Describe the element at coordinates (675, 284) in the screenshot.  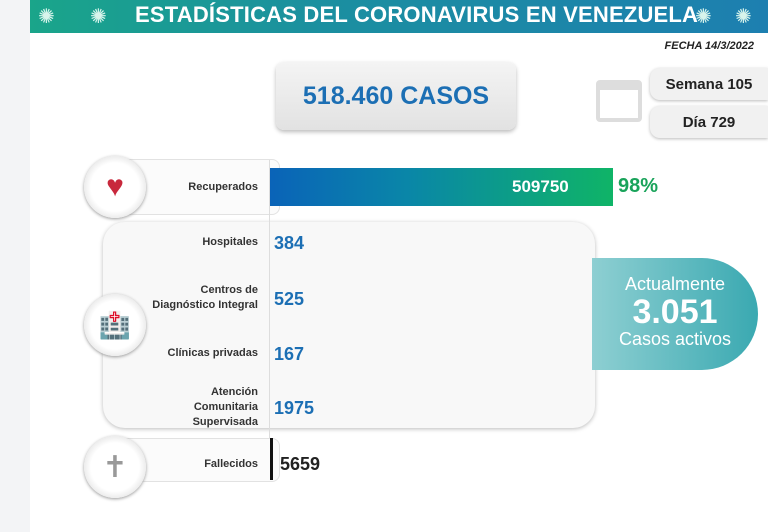
I see `active-prefix: Actualmente` at that location.